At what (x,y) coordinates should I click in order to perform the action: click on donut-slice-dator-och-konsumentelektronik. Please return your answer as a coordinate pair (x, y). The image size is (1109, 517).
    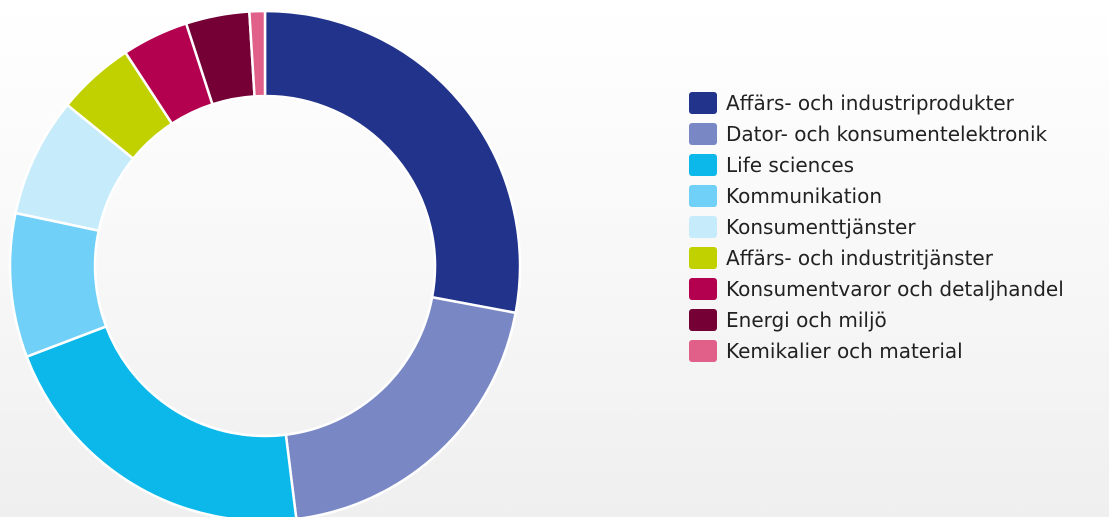
    Looking at the image, I should click on (400, 406).